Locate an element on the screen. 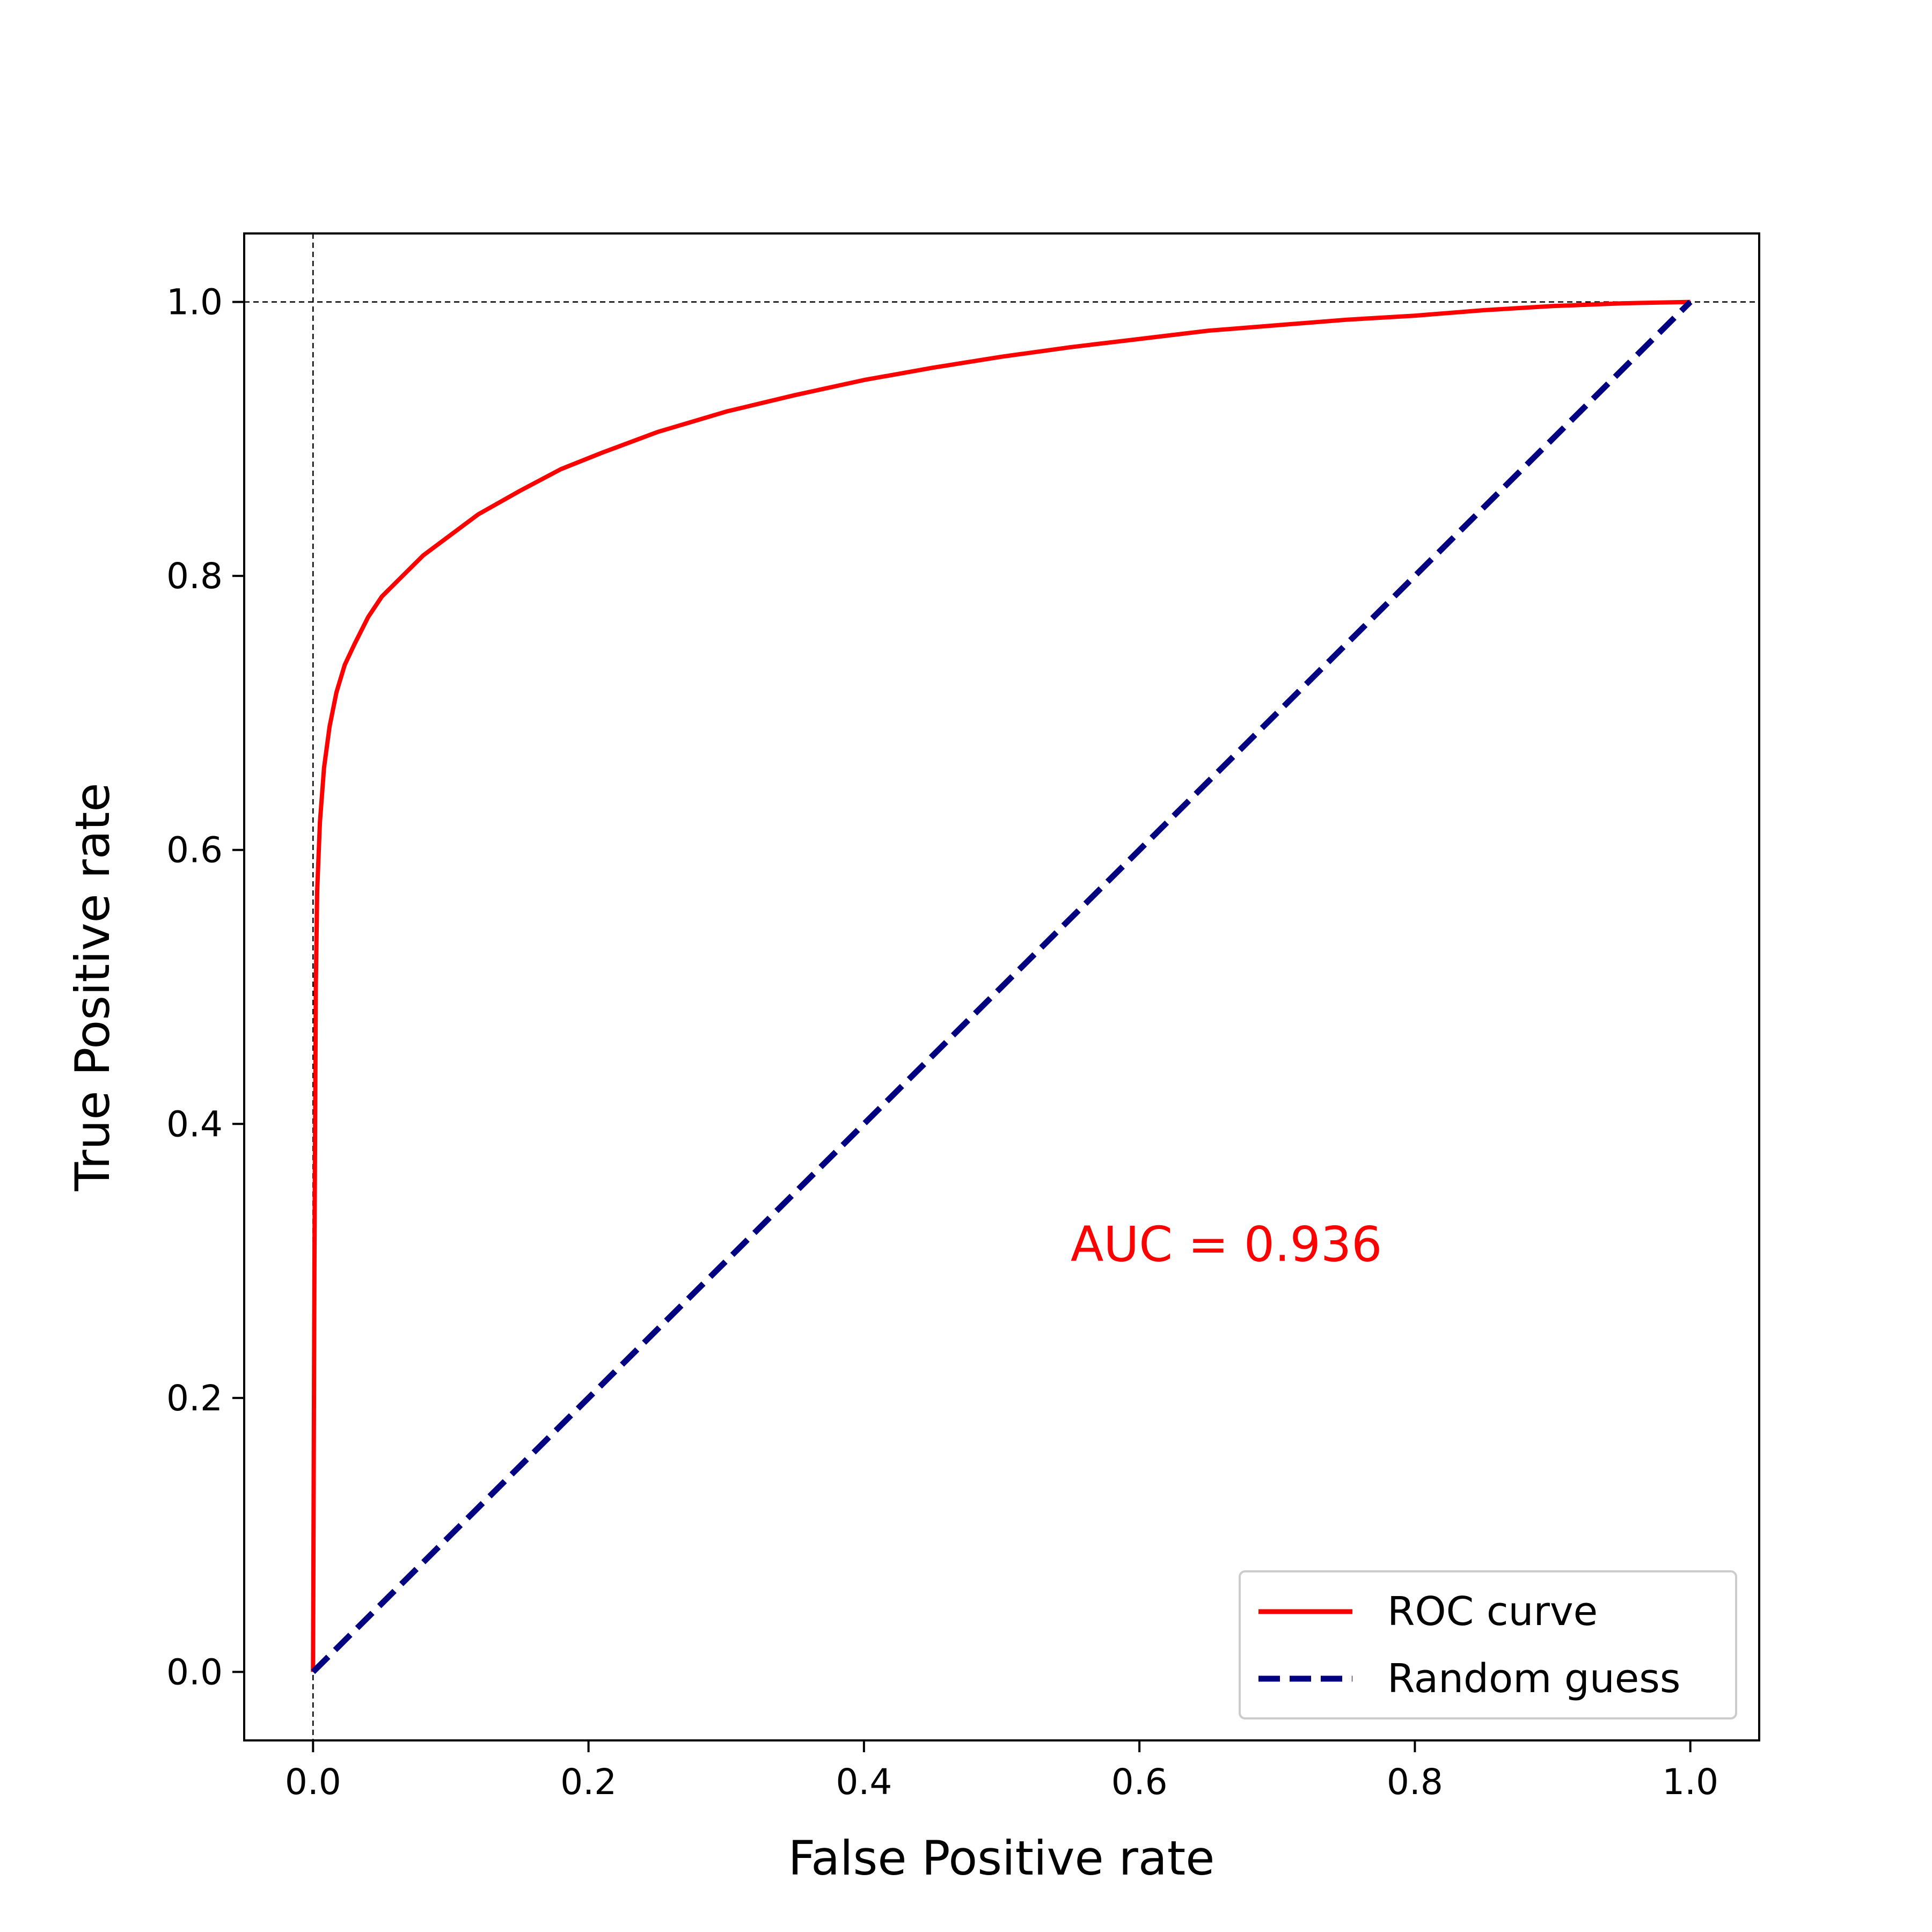 The height and width of the screenshot is (1932, 1932). y-axis-label: True Positive rate is located at coordinates (92, 987).